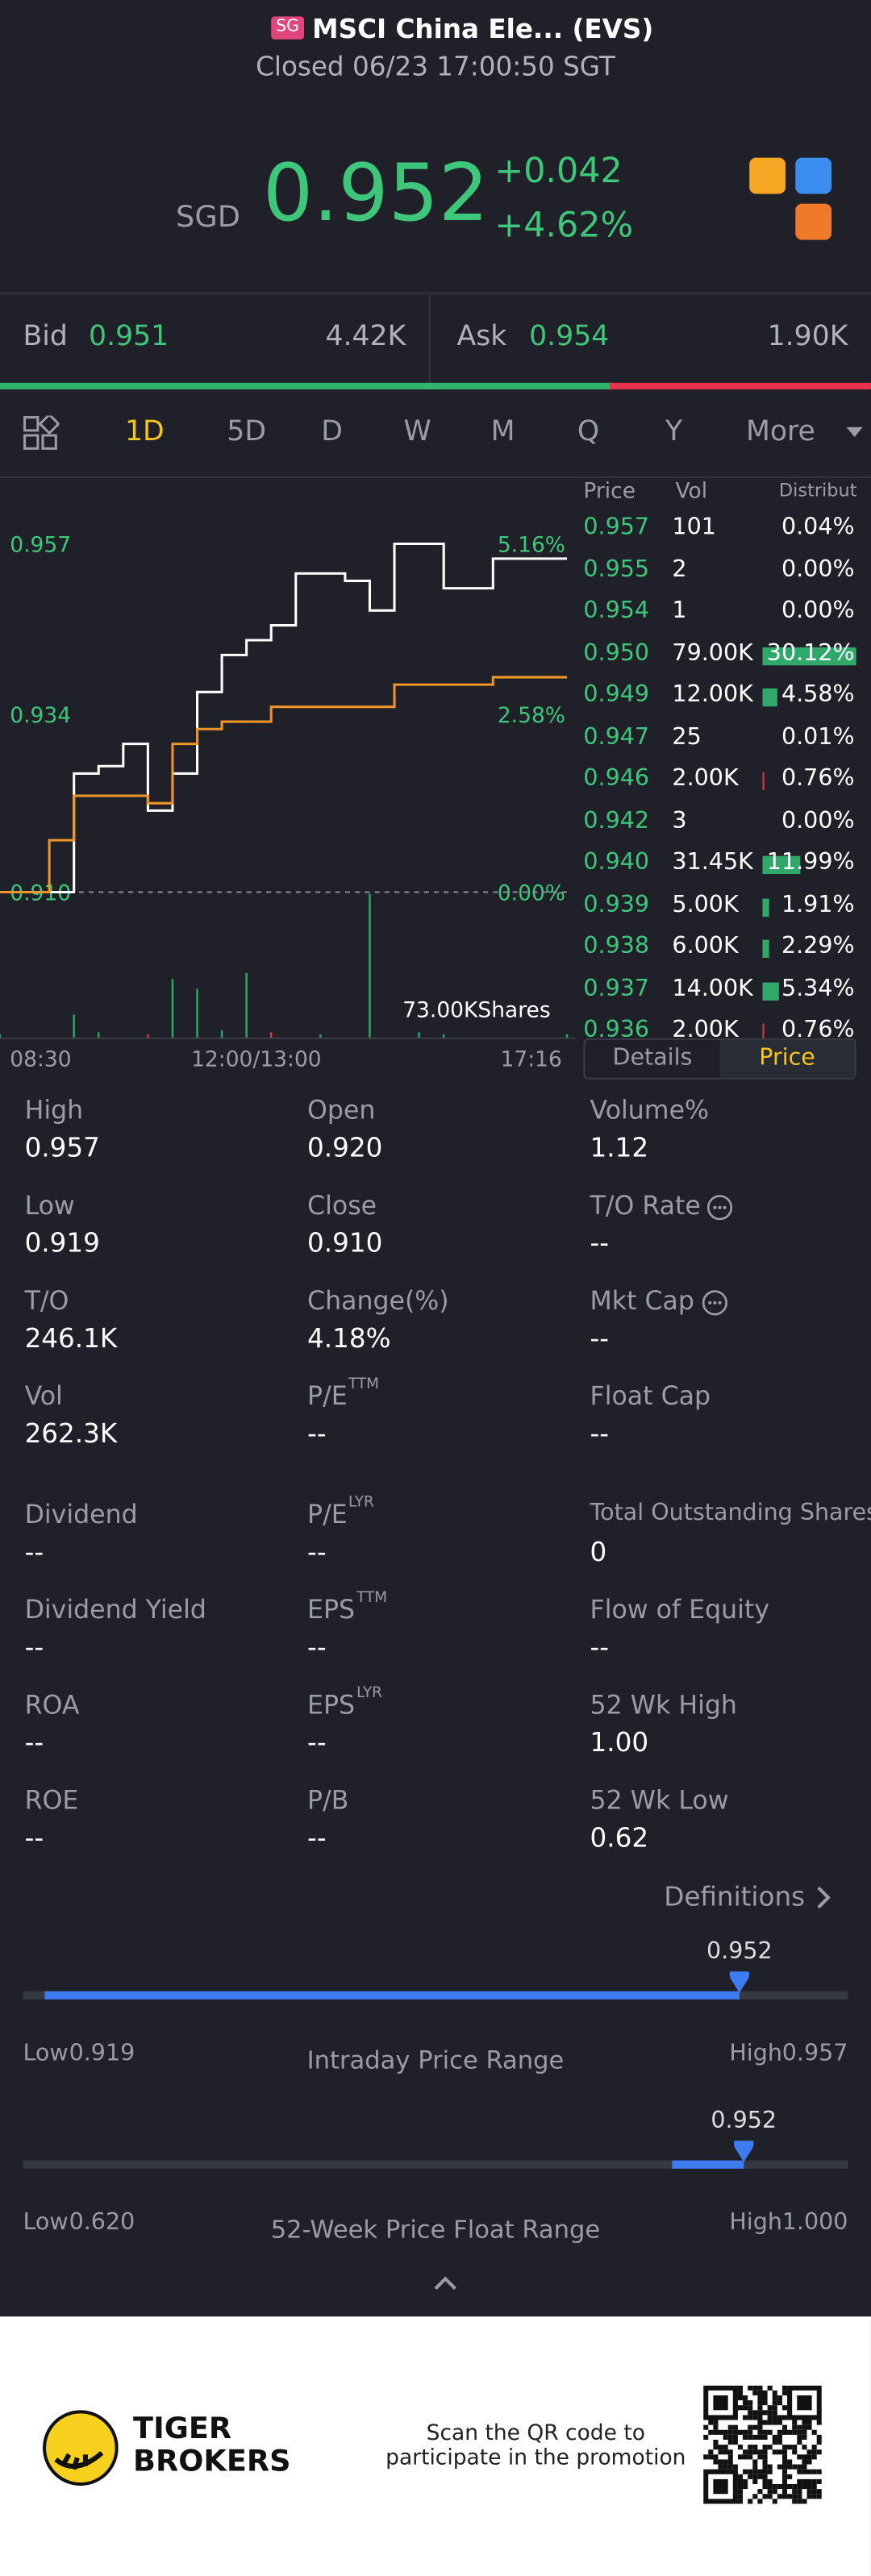 Image resolution: width=871 pixels, height=2576 pixels. I want to click on orderbook-price: 0.938, so click(616, 946).